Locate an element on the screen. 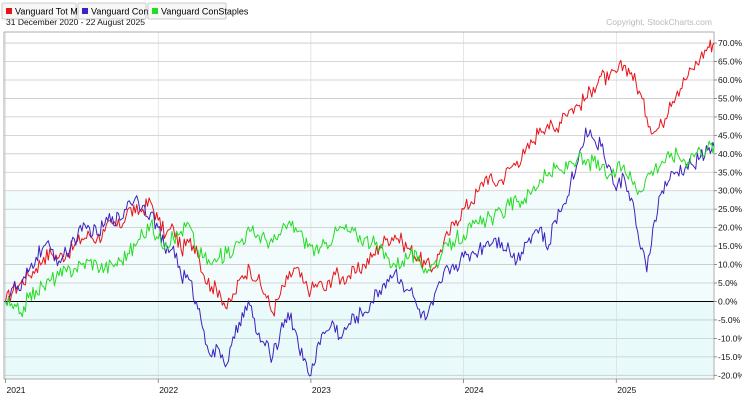 Image resolution: width=742 pixels, height=402 pixels. x-tick-label: 2023 is located at coordinates (321, 390).